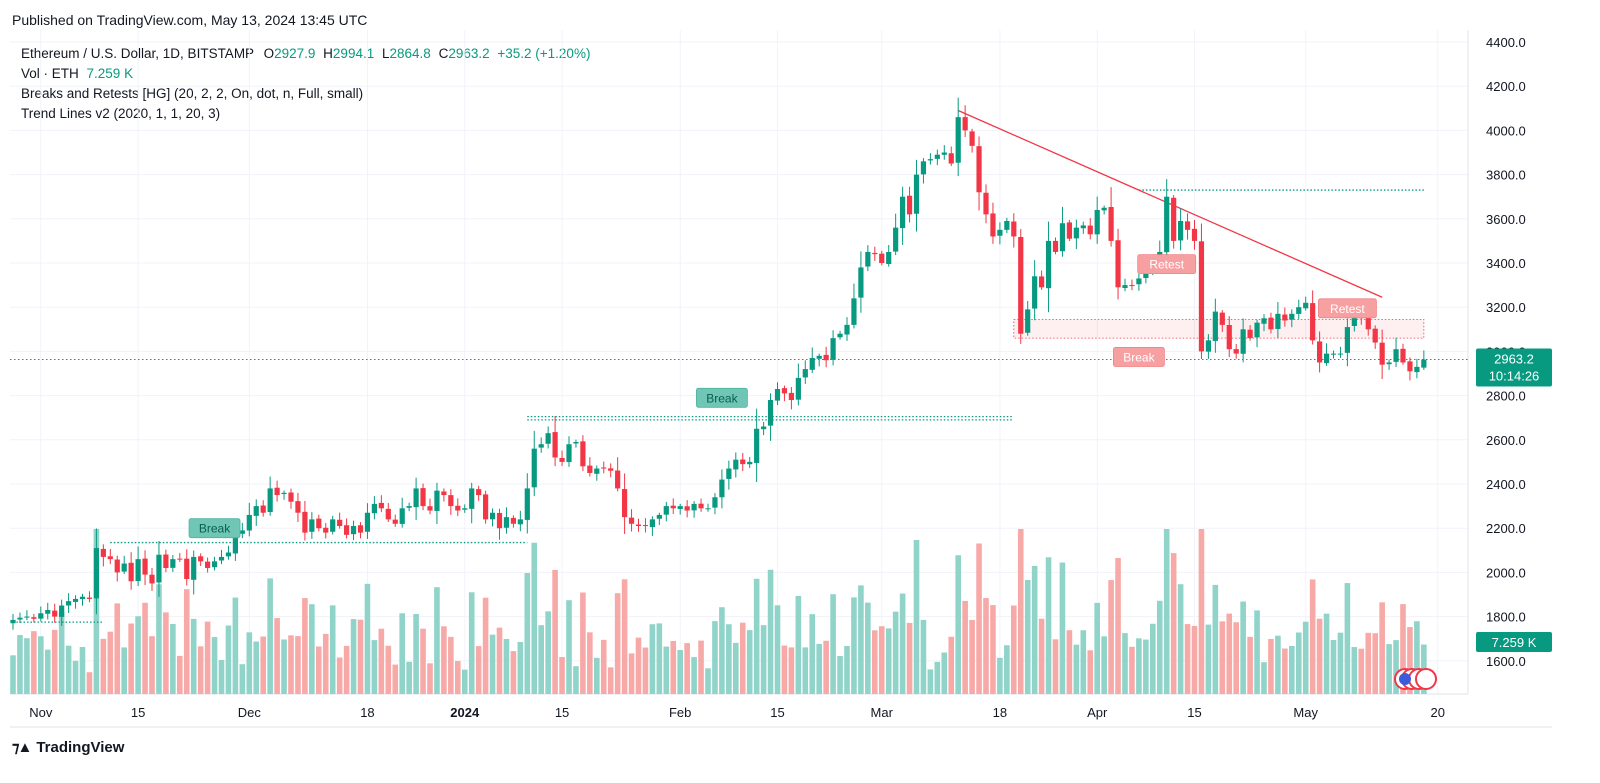 This screenshot has width=1600, height=783. What do you see at coordinates (1506, 572) in the screenshot?
I see `price-tick-label: 2000.0` at bounding box center [1506, 572].